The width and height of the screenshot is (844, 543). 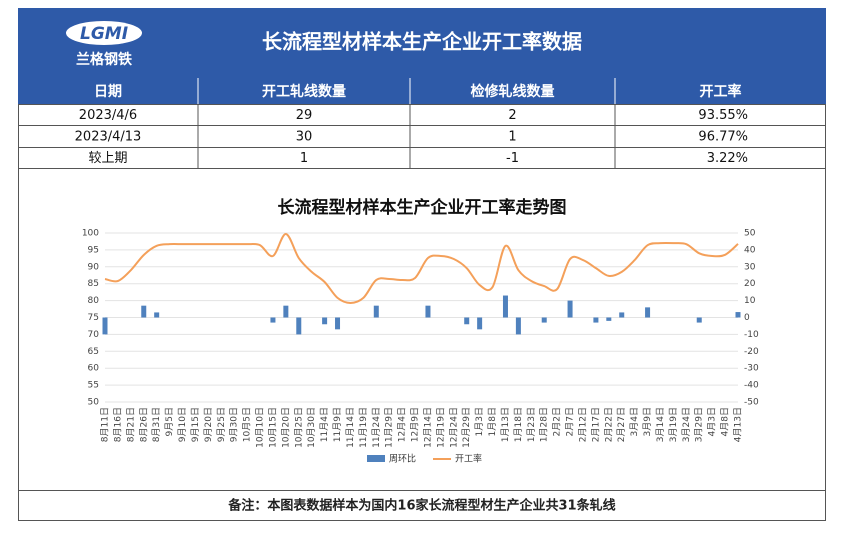 I want to click on x-tick-label: 4月3日, so click(x=712, y=421).